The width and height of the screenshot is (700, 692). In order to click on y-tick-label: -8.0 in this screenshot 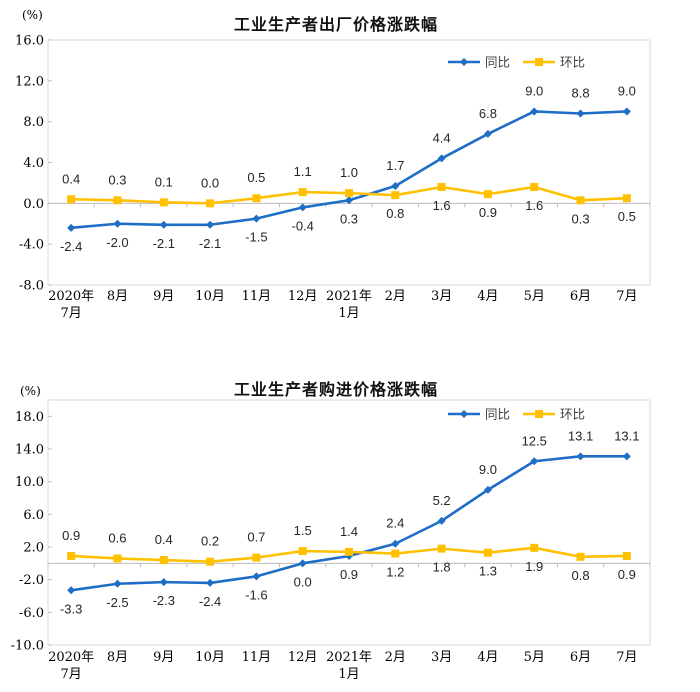, I will do `click(31, 286)`.